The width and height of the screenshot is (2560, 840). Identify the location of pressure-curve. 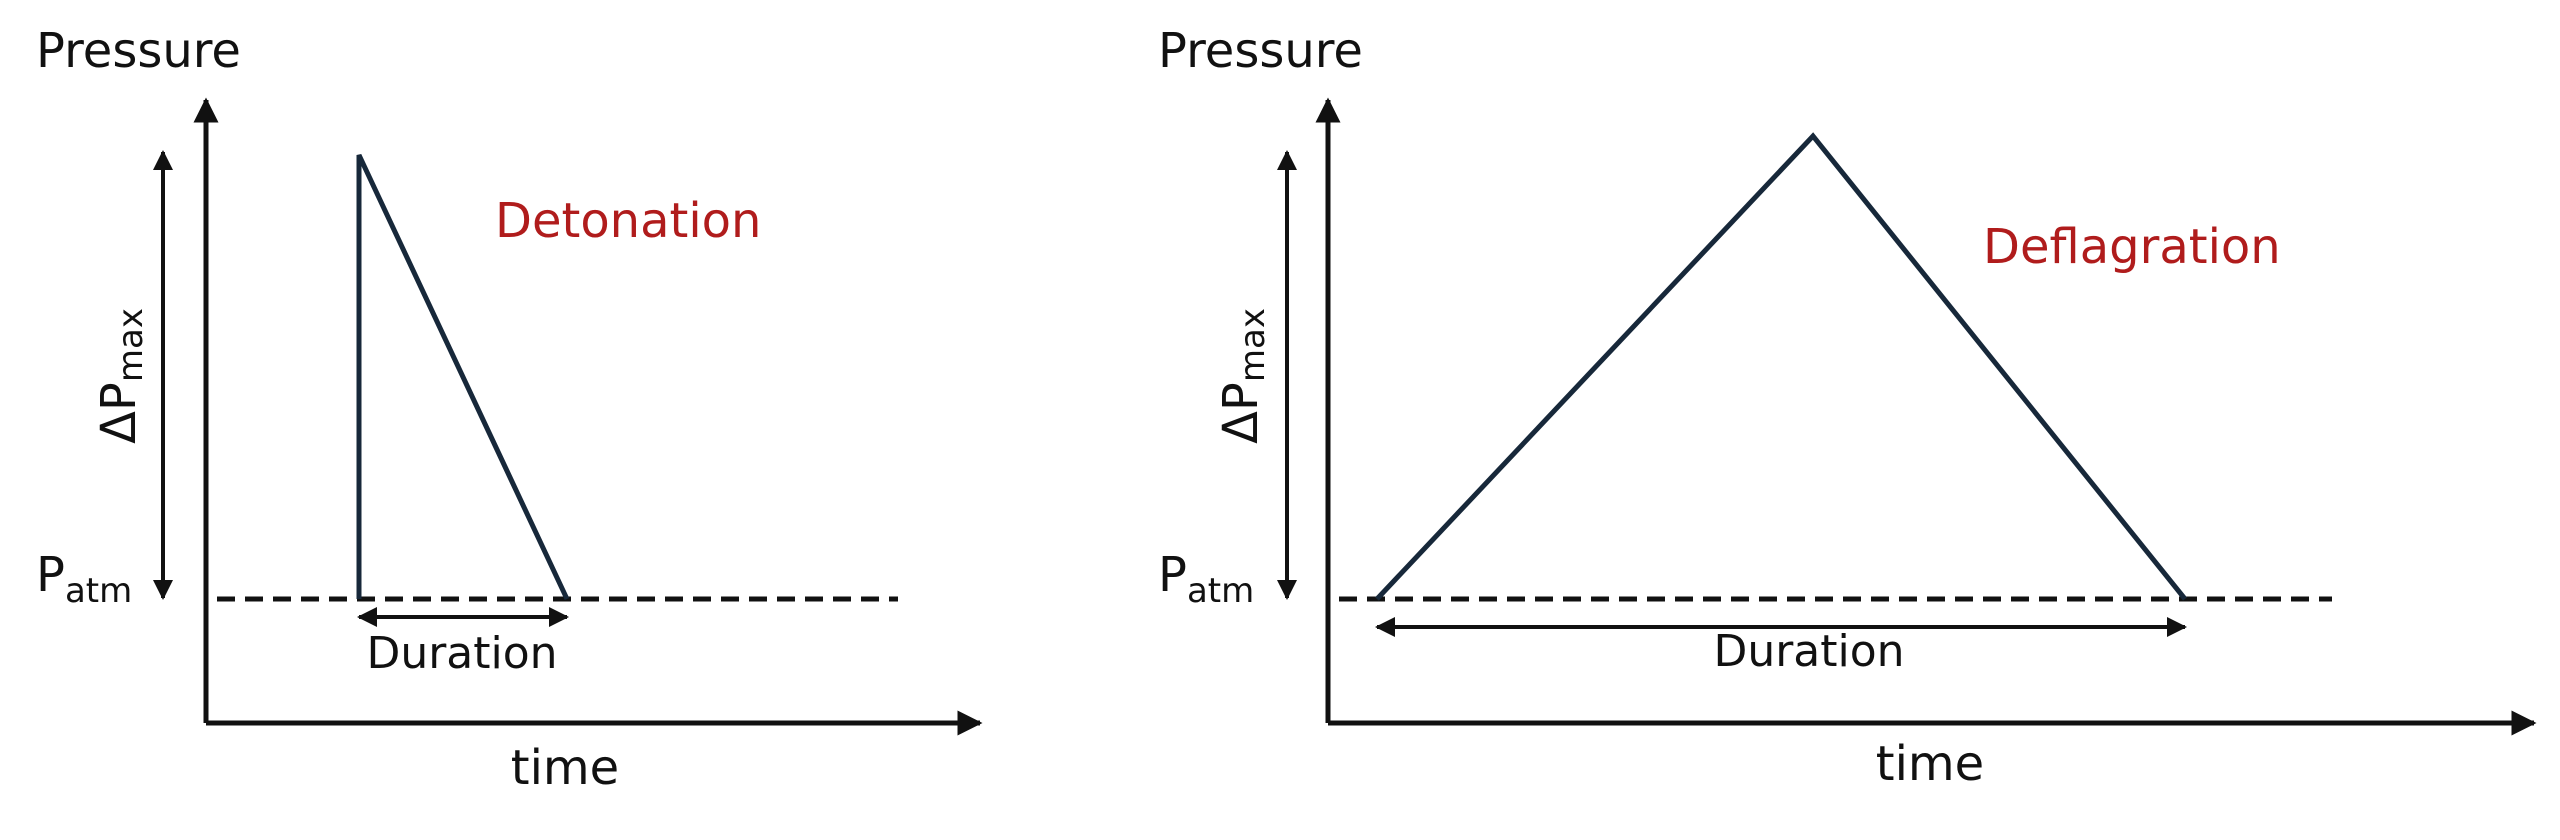
(463, 377).